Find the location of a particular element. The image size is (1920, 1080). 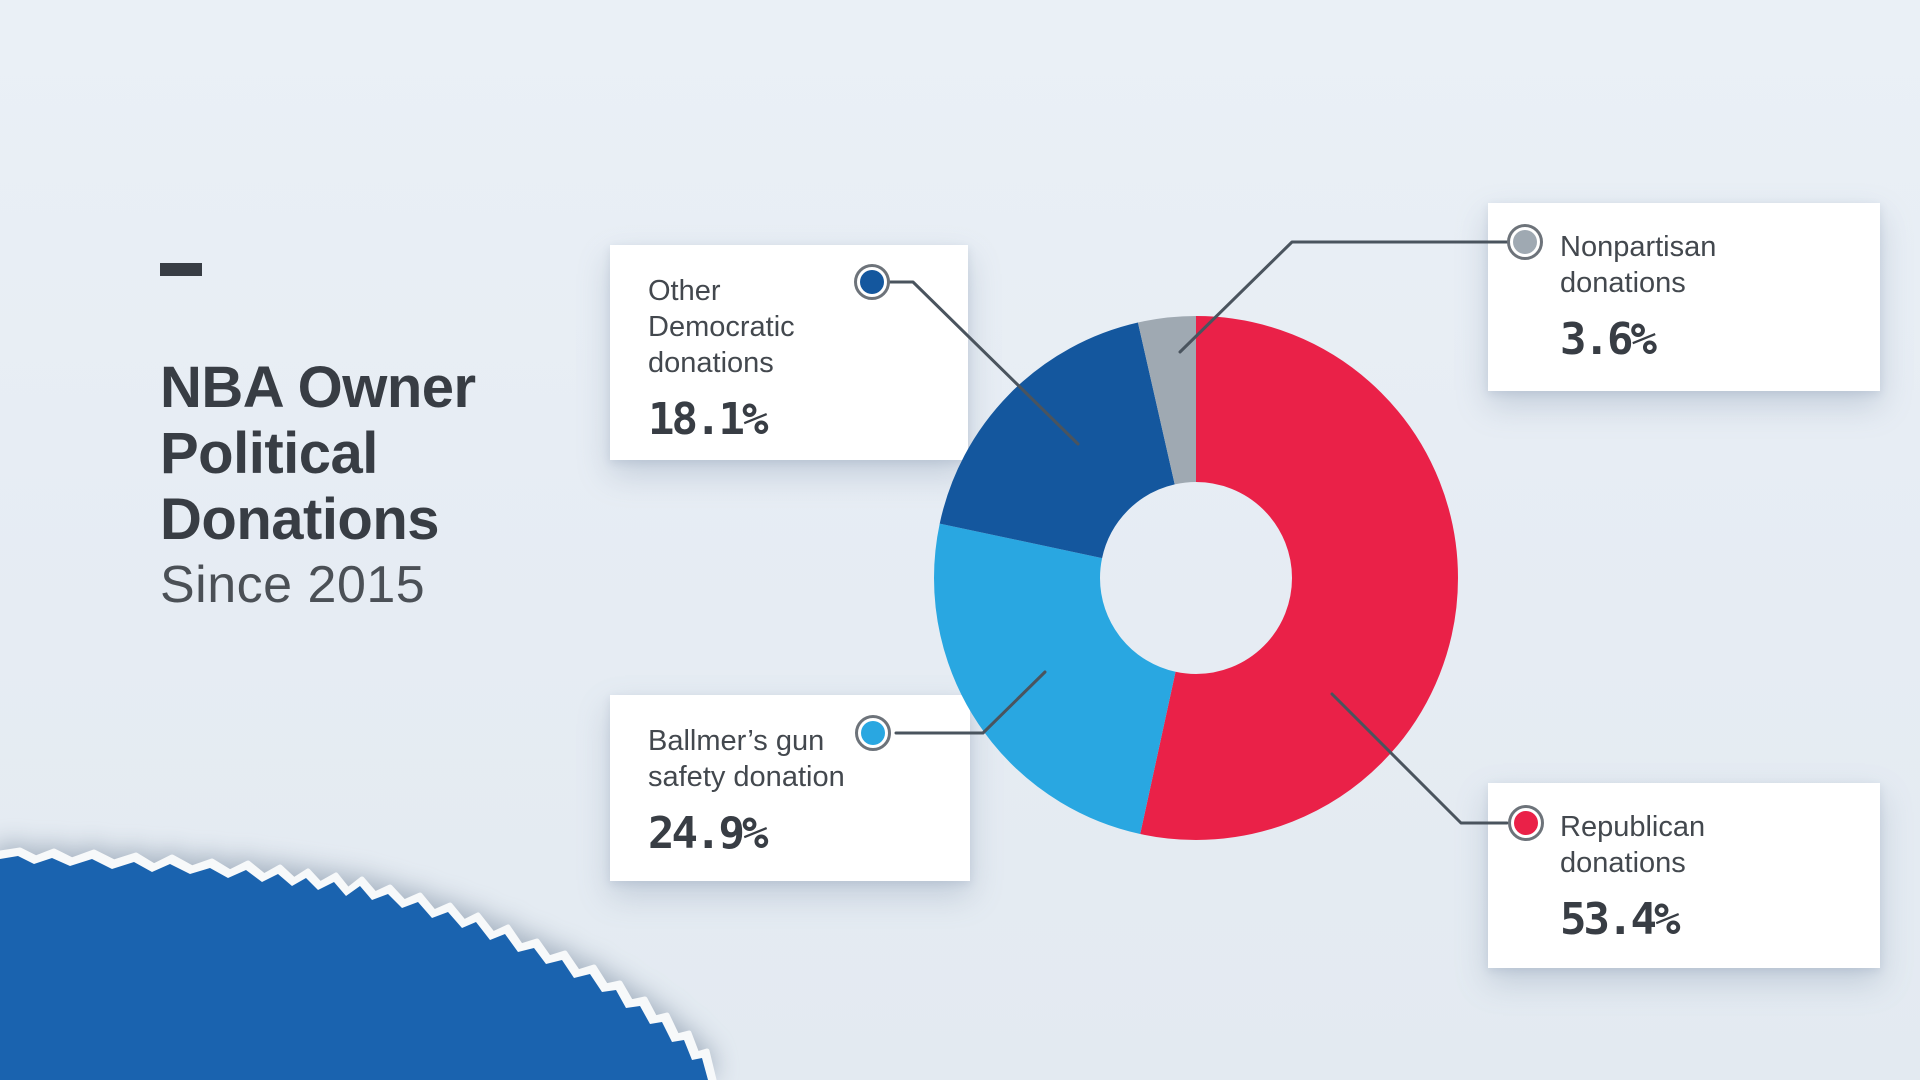

marker-other-democratic is located at coordinates (872, 282).